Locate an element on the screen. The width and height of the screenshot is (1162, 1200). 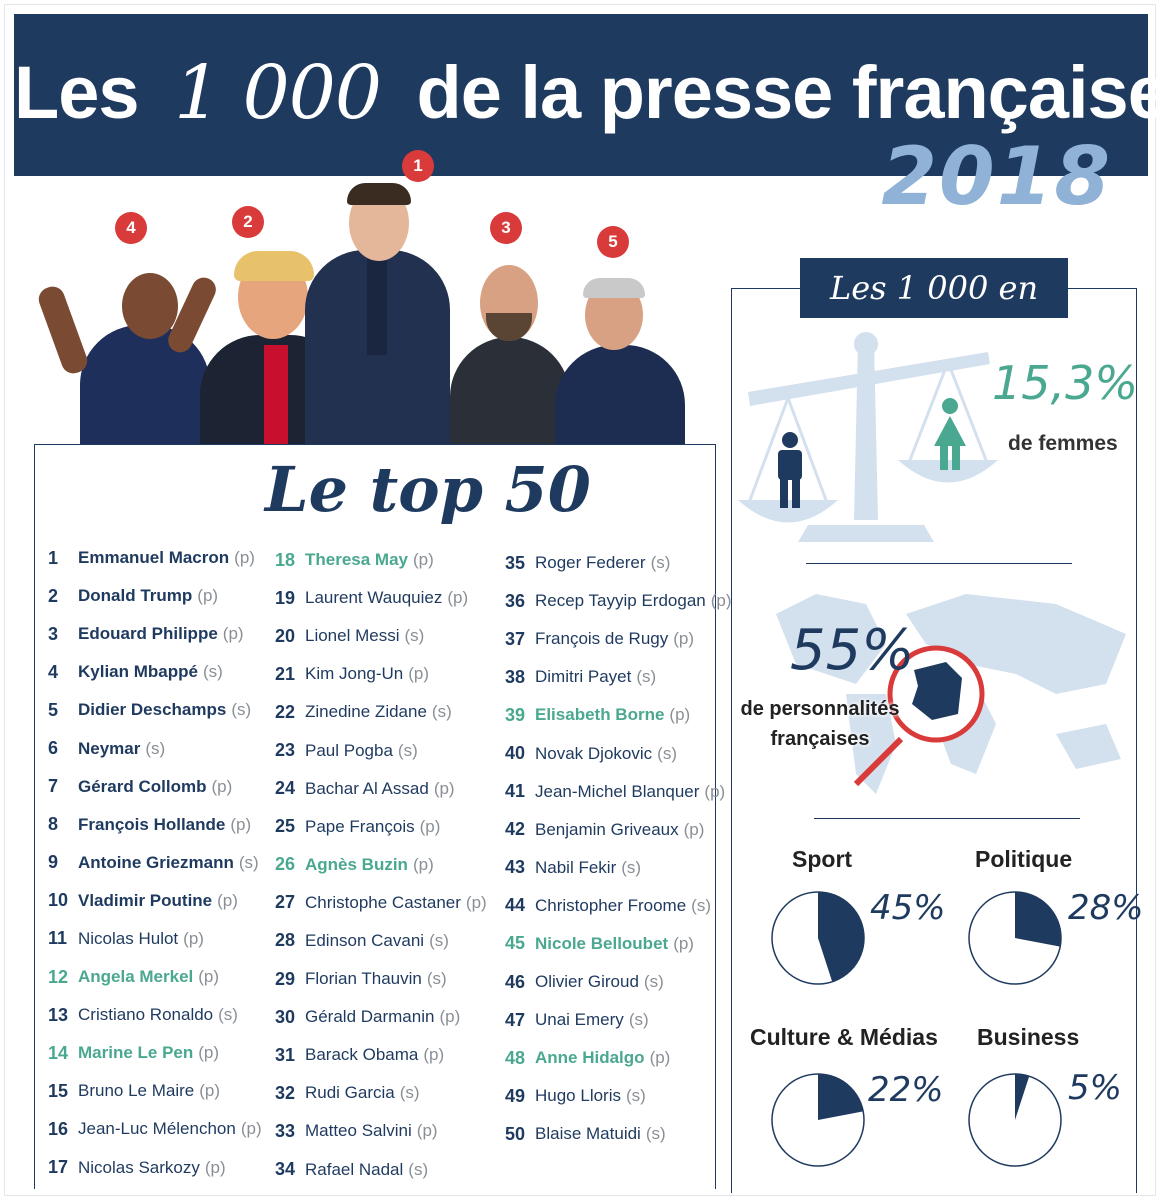
rank-number: 42 is located at coordinates (515, 829).